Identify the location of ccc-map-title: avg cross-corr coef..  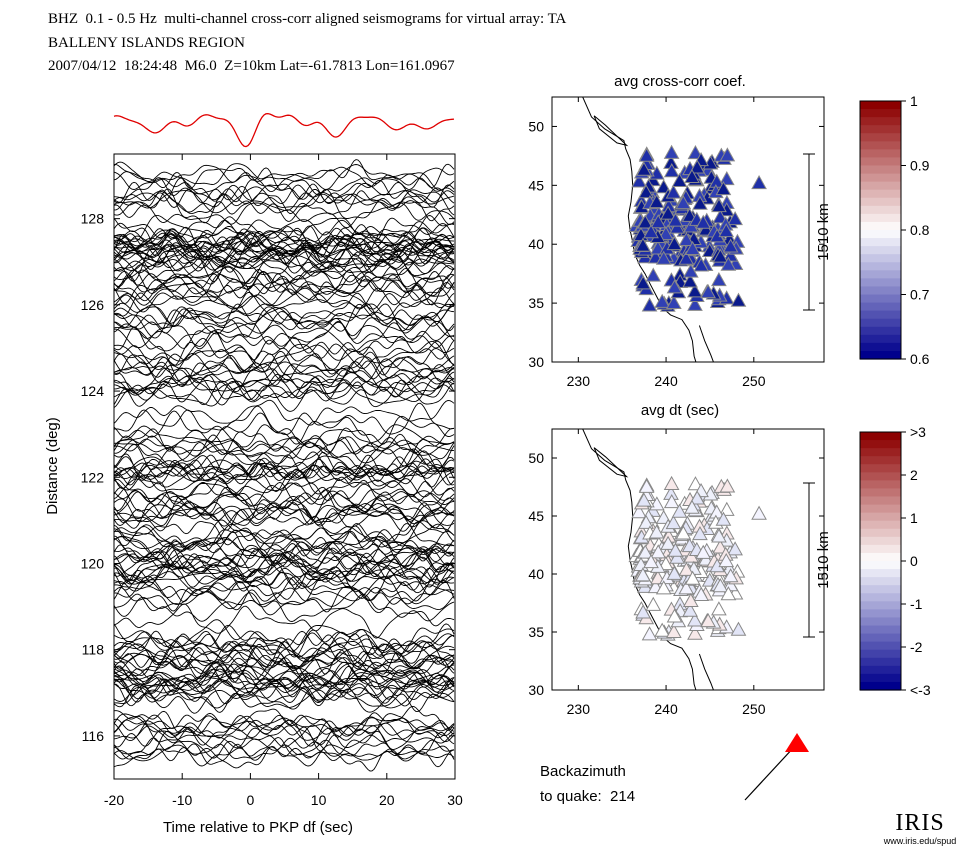
(680, 81).